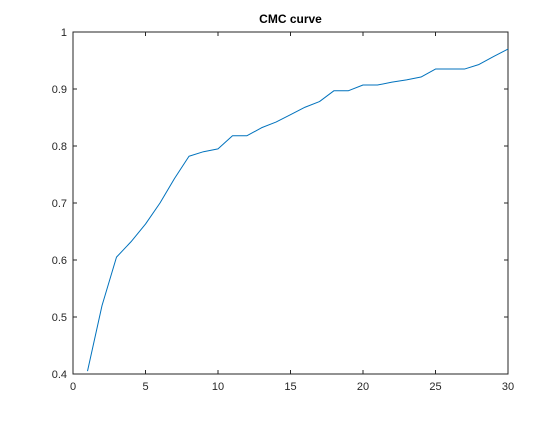 The width and height of the screenshot is (560, 425). What do you see at coordinates (73, 387) in the screenshot?
I see `x-tick-label: 0` at bounding box center [73, 387].